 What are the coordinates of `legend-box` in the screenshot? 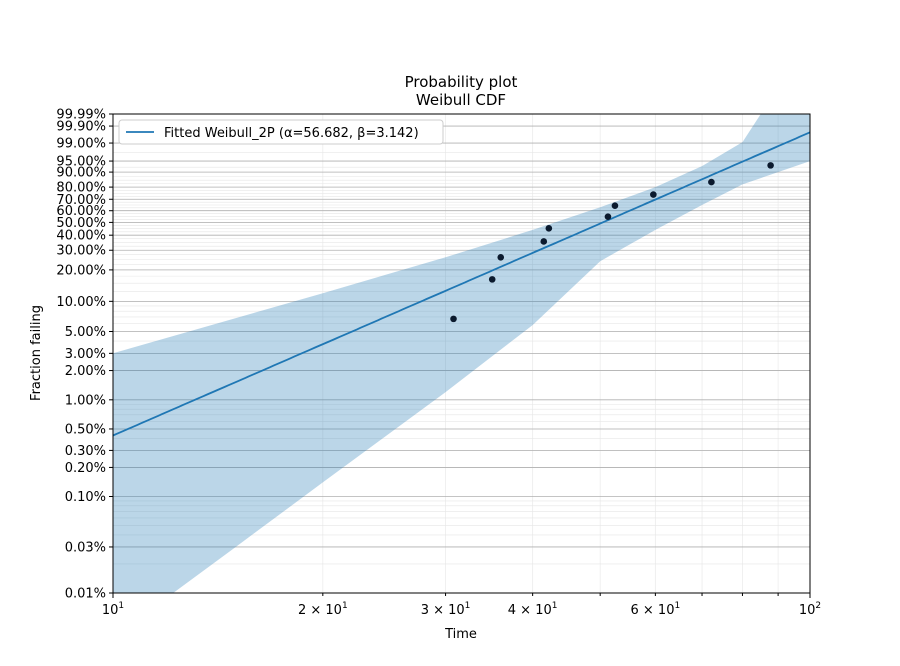 It's located at (281, 132).